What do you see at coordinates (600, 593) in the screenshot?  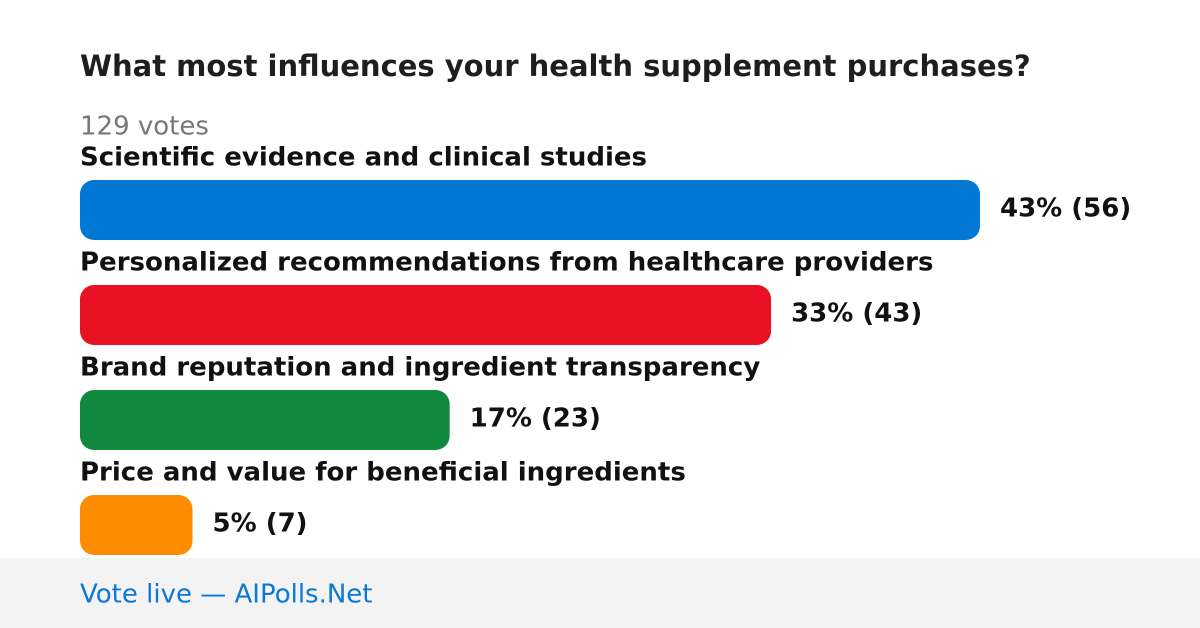 I see `footer-band` at bounding box center [600, 593].